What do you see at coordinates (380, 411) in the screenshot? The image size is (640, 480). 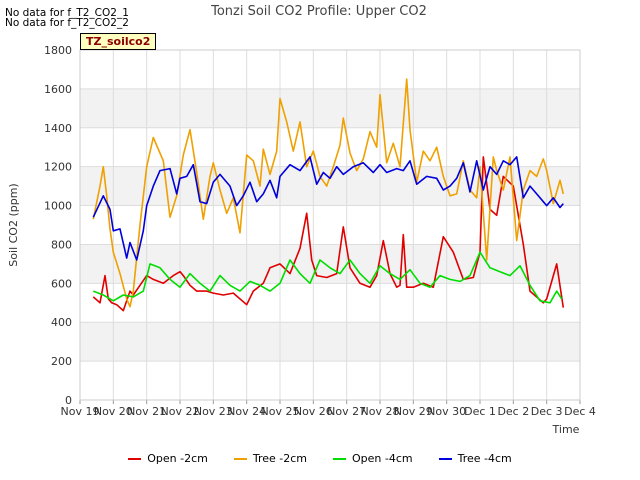 I see `x-tick-label: Nov 28` at bounding box center [380, 411].